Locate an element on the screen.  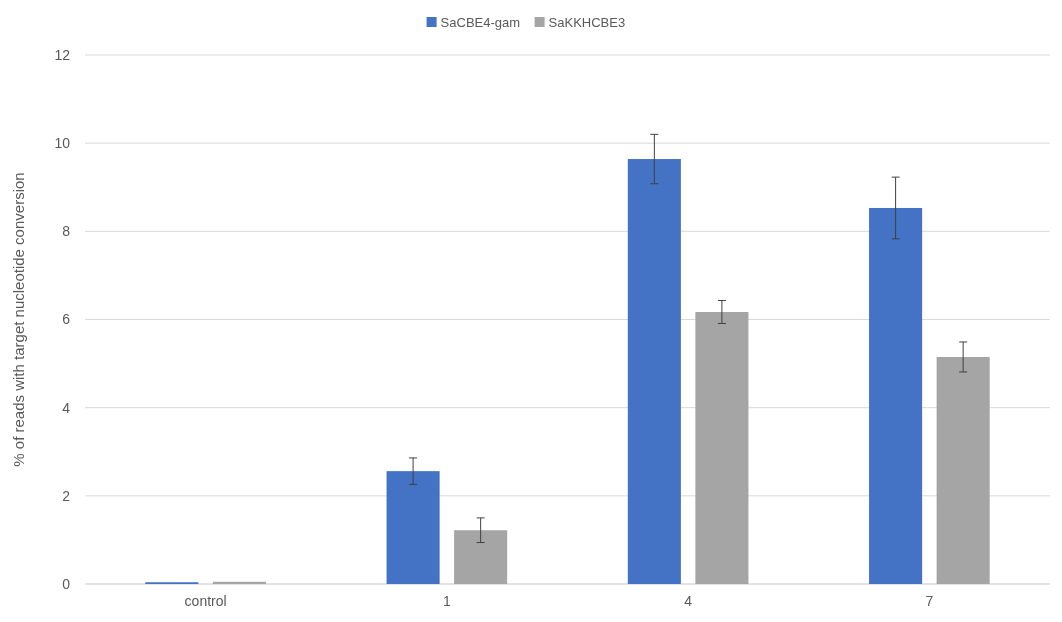
y-tick-label: 2 is located at coordinates (66, 495).